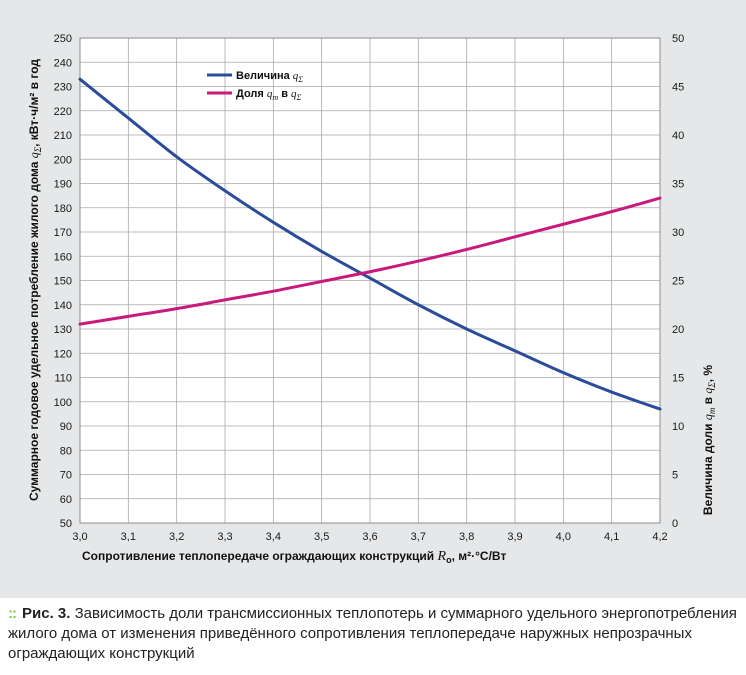  What do you see at coordinates (176, 537) in the screenshot?
I see `x-tick-label: 3,2` at bounding box center [176, 537].